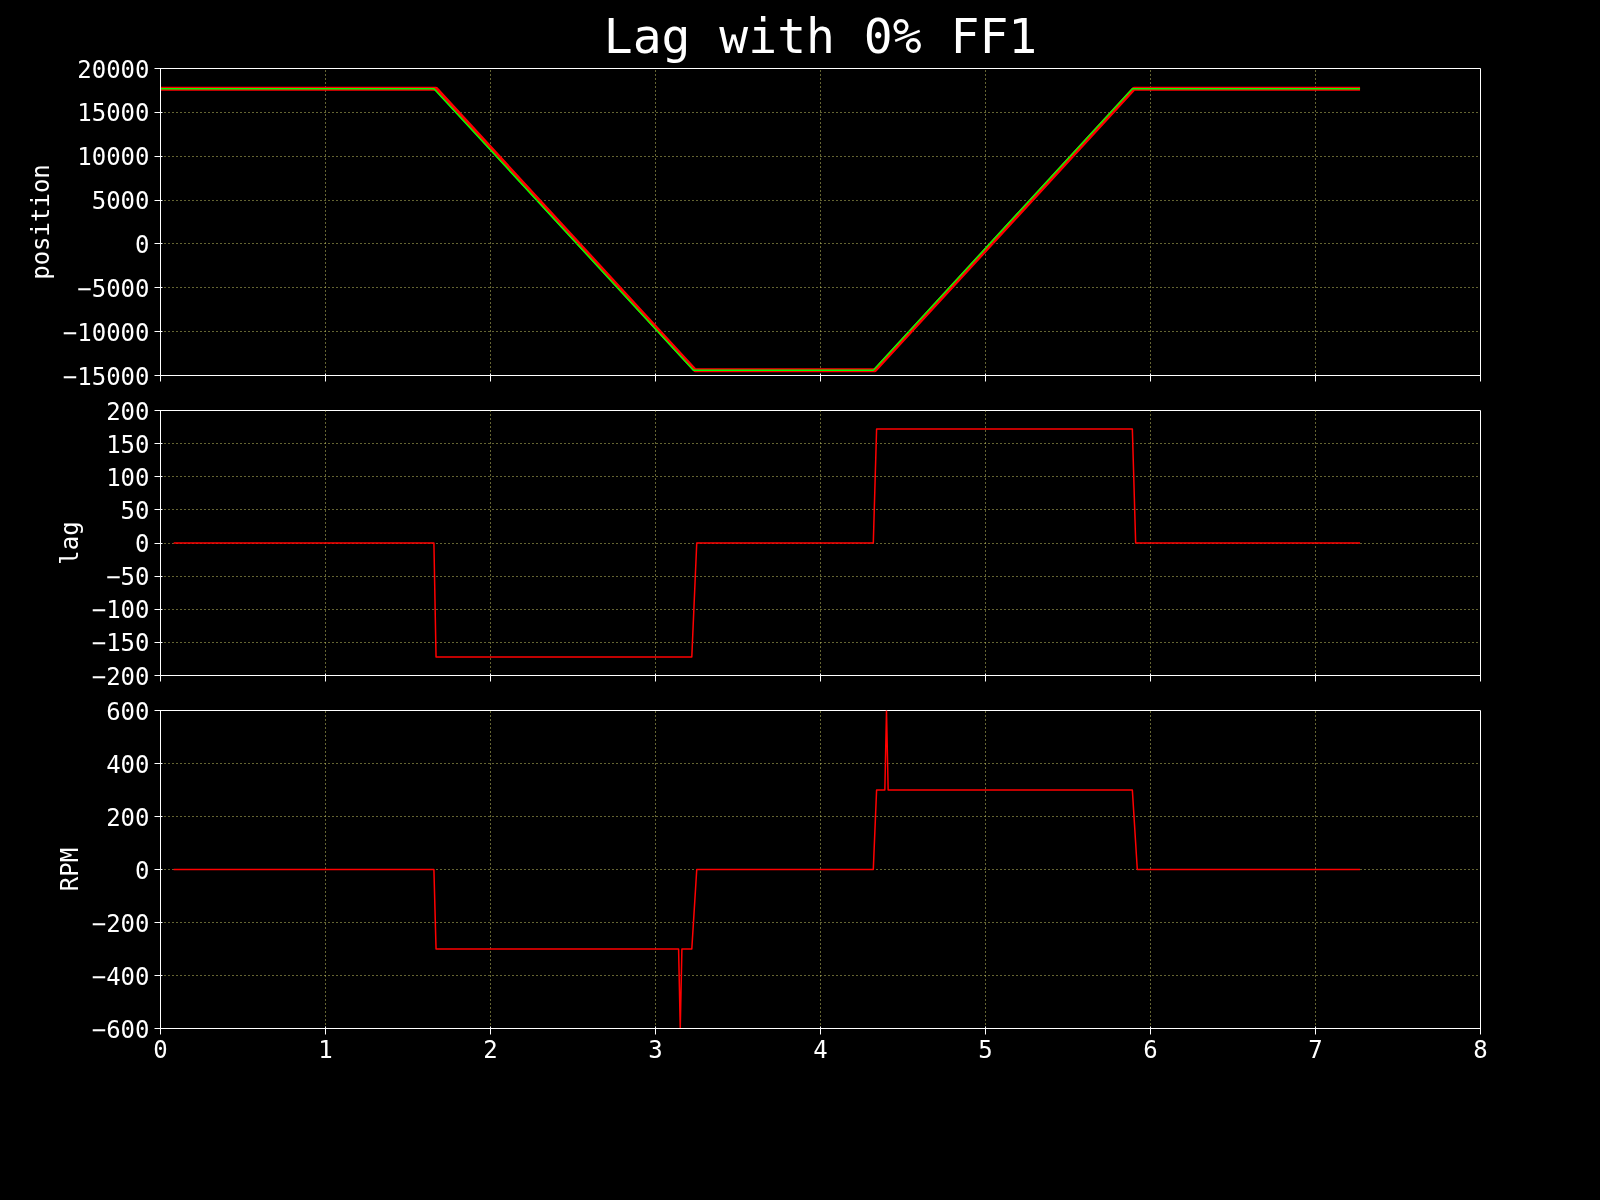  Describe the element at coordinates (128, 577) in the screenshot. I see `y-tick-label: −50` at that location.